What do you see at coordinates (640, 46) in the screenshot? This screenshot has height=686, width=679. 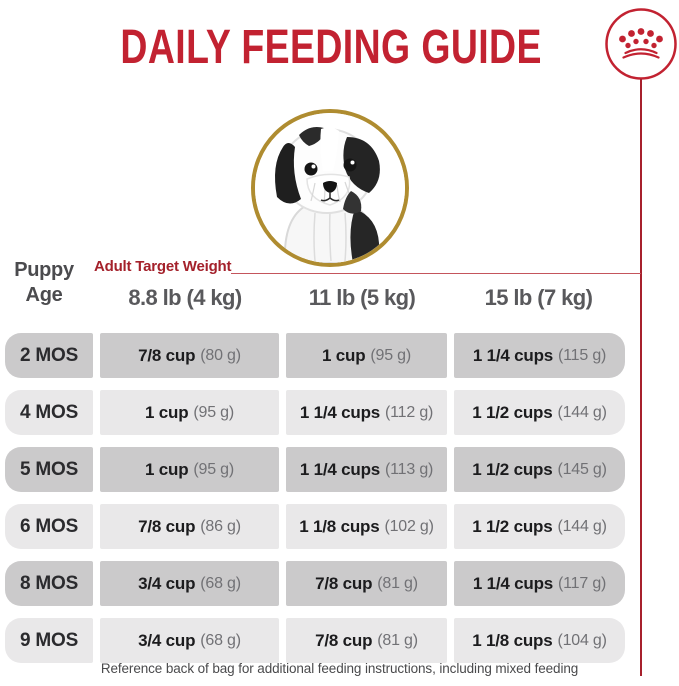 I see `brand-crown-icon` at bounding box center [640, 46].